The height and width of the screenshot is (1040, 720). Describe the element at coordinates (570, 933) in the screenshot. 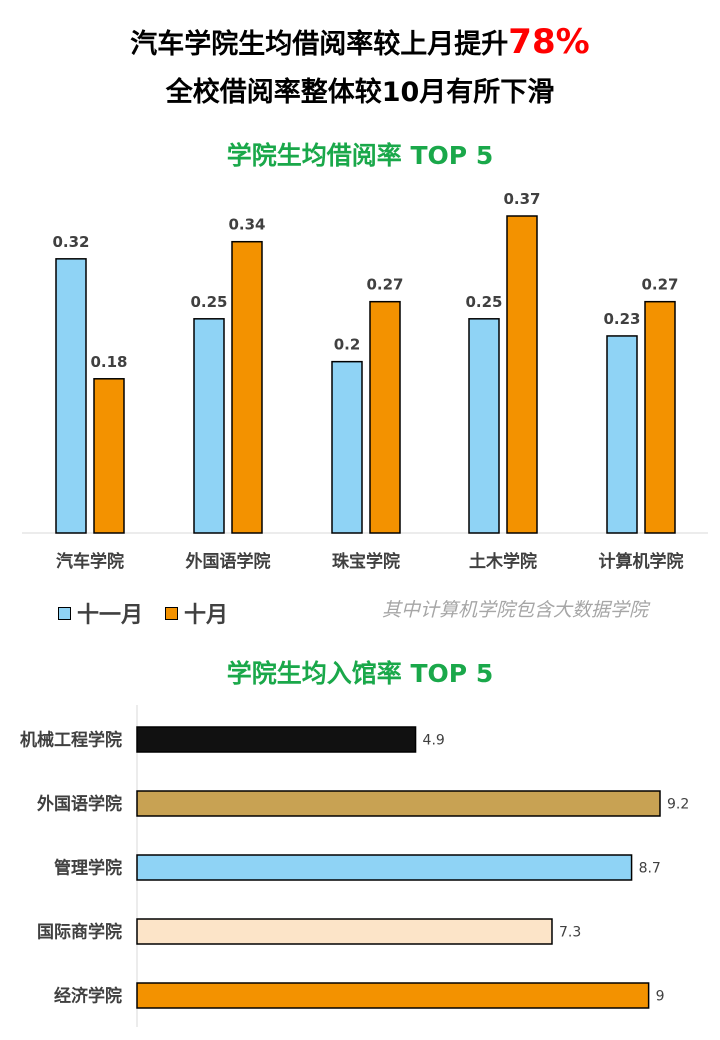

I see `data-label: 7.3` at that location.